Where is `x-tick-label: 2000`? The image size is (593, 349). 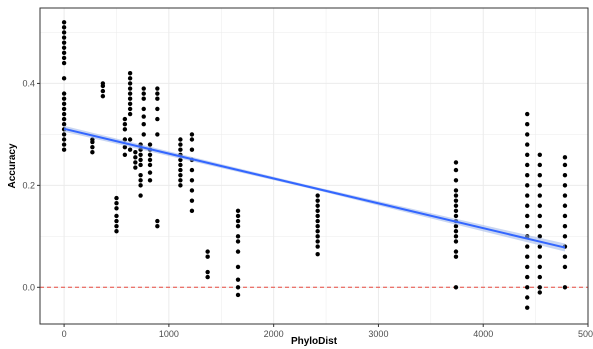
x-tick-label: 2000 is located at coordinates (274, 334).